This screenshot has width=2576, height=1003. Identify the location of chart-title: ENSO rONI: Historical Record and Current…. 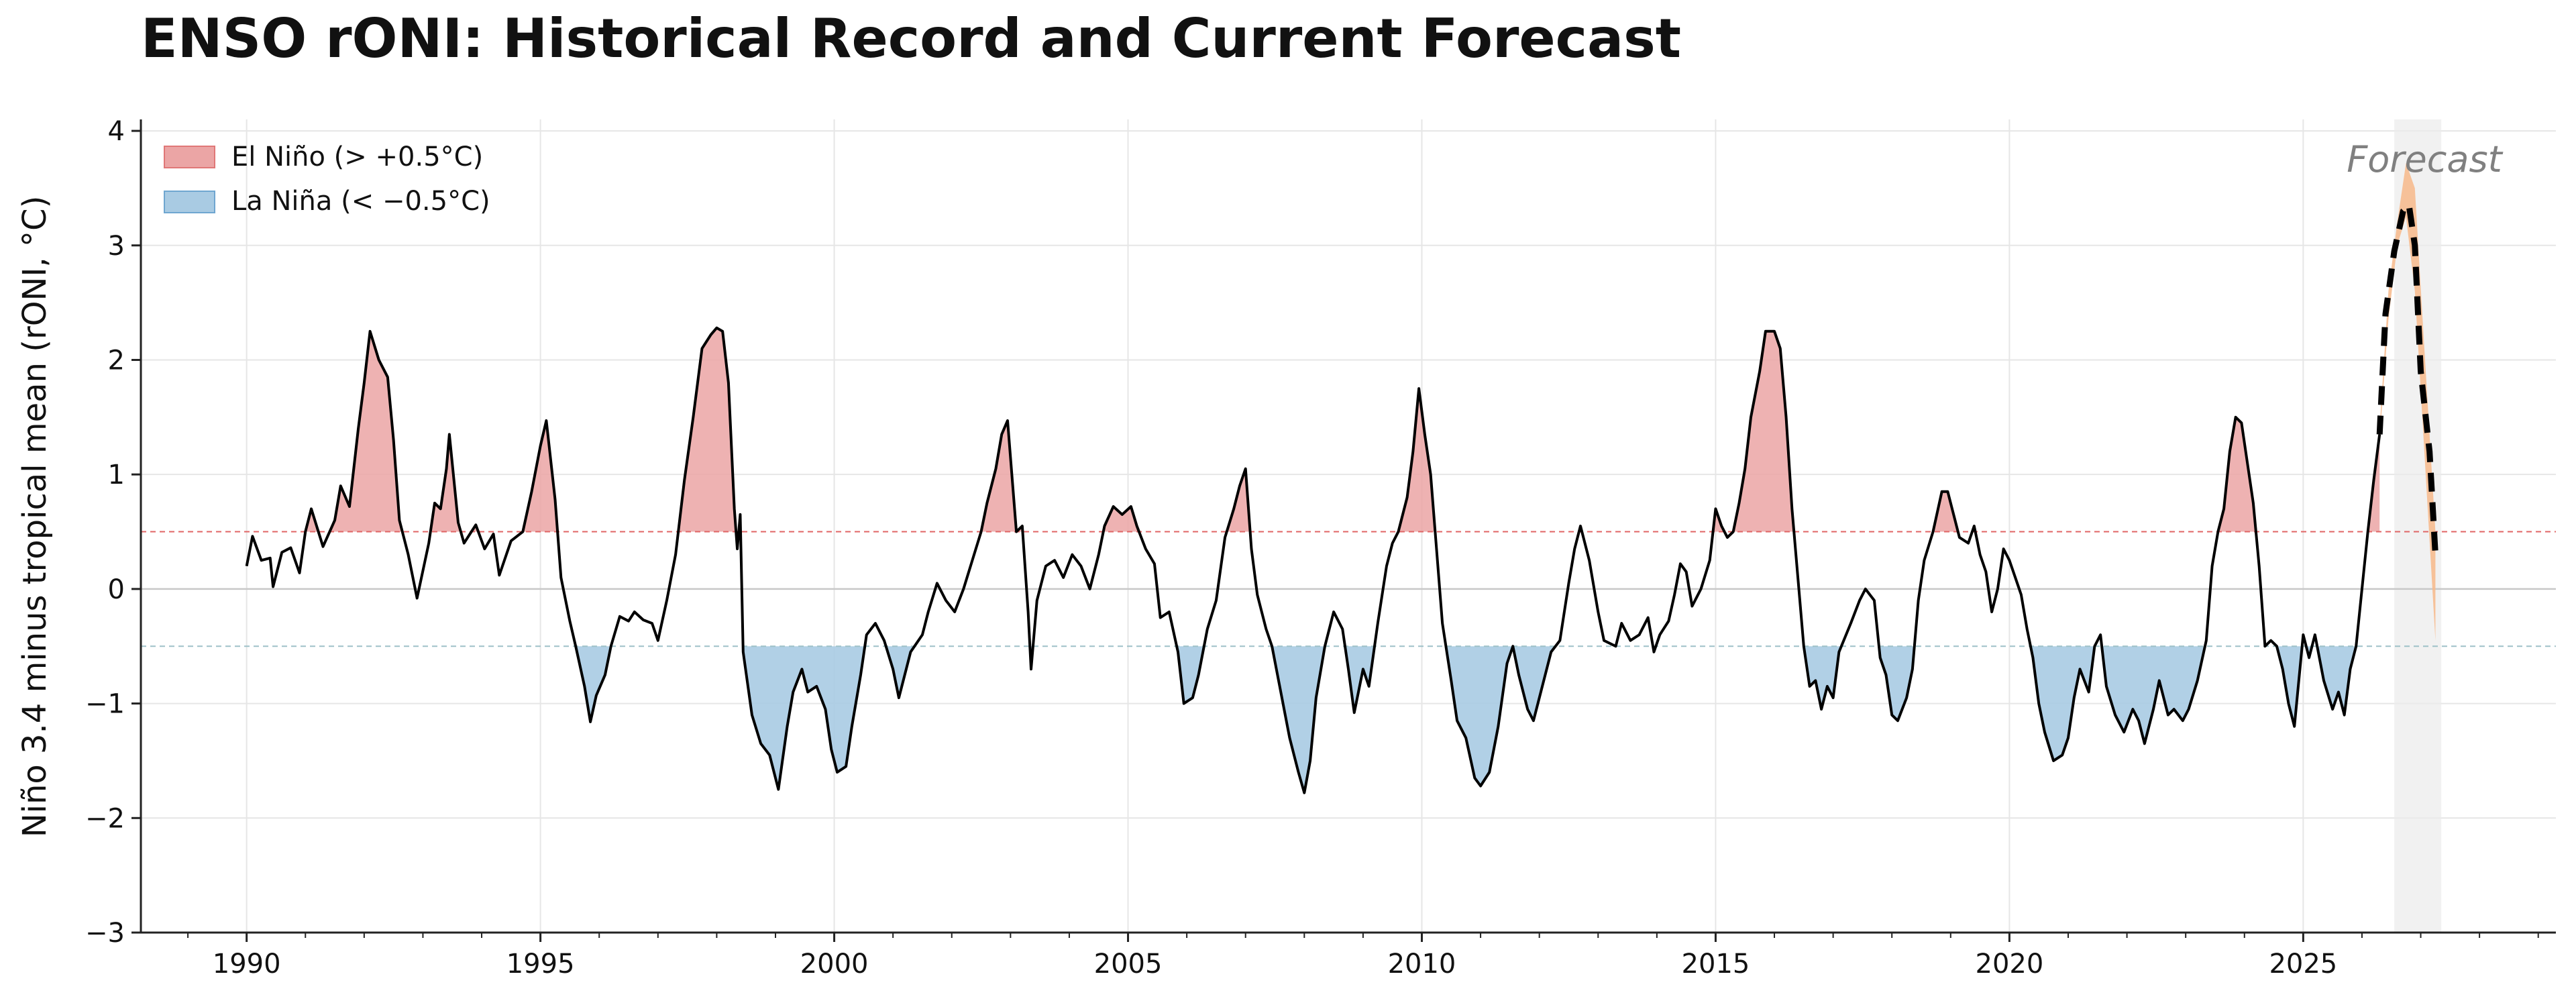
(911, 38).